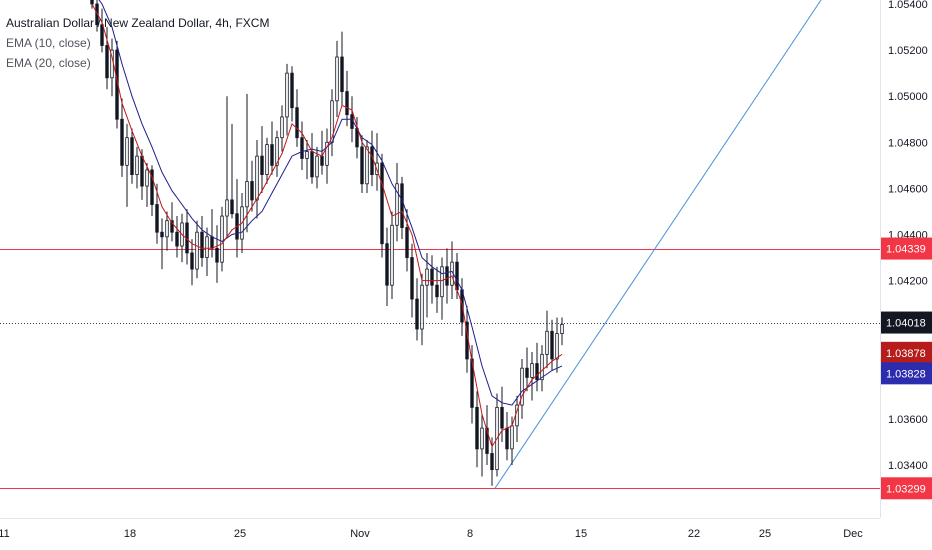  I want to click on price-tick-label: 1.03600, so click(908, 420).